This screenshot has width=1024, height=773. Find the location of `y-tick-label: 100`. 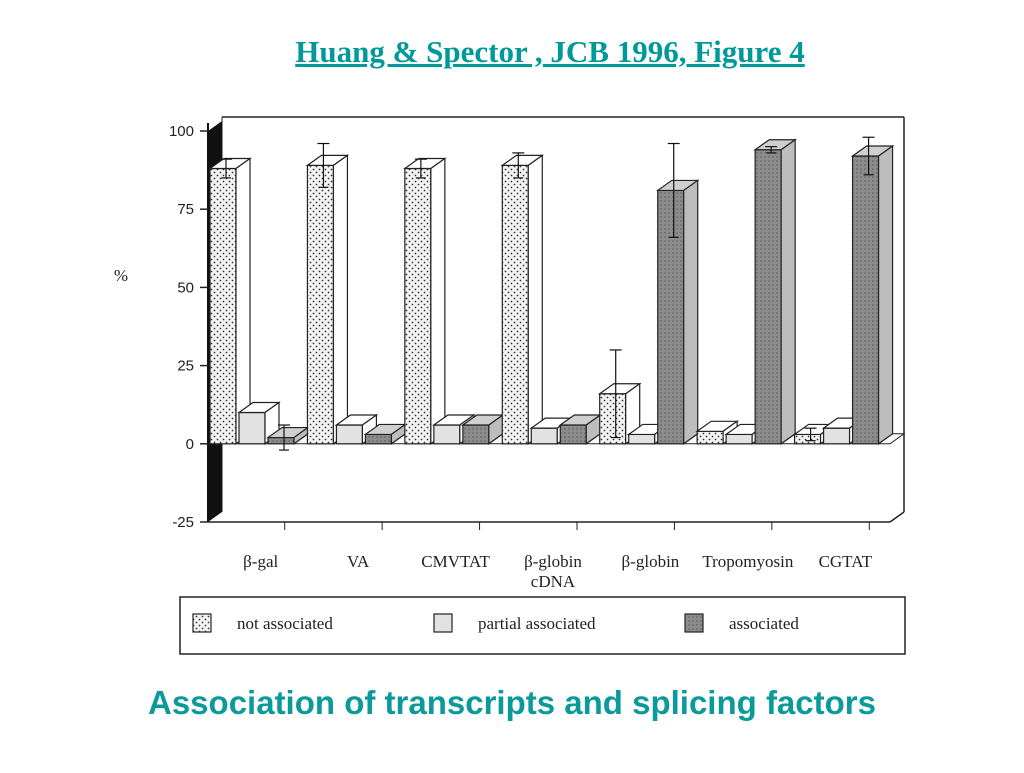

y-tick-label: 100 is located at coordinates (181, 131).